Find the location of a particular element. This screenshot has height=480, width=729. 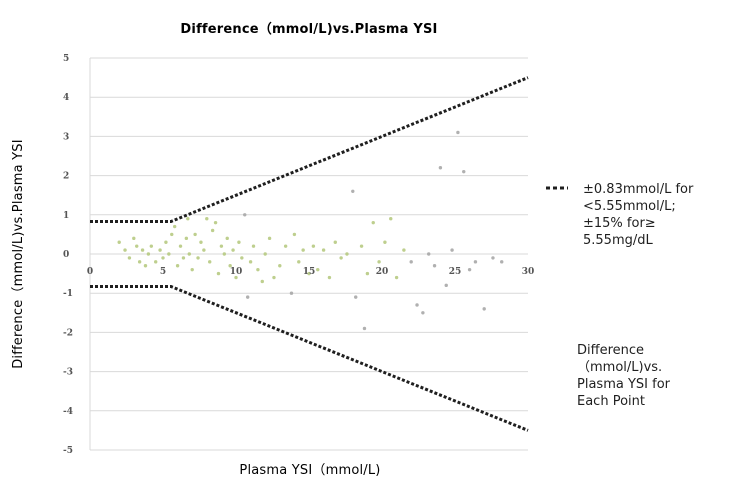

x-tick-label: 20 is located at coordinates (382, 272).